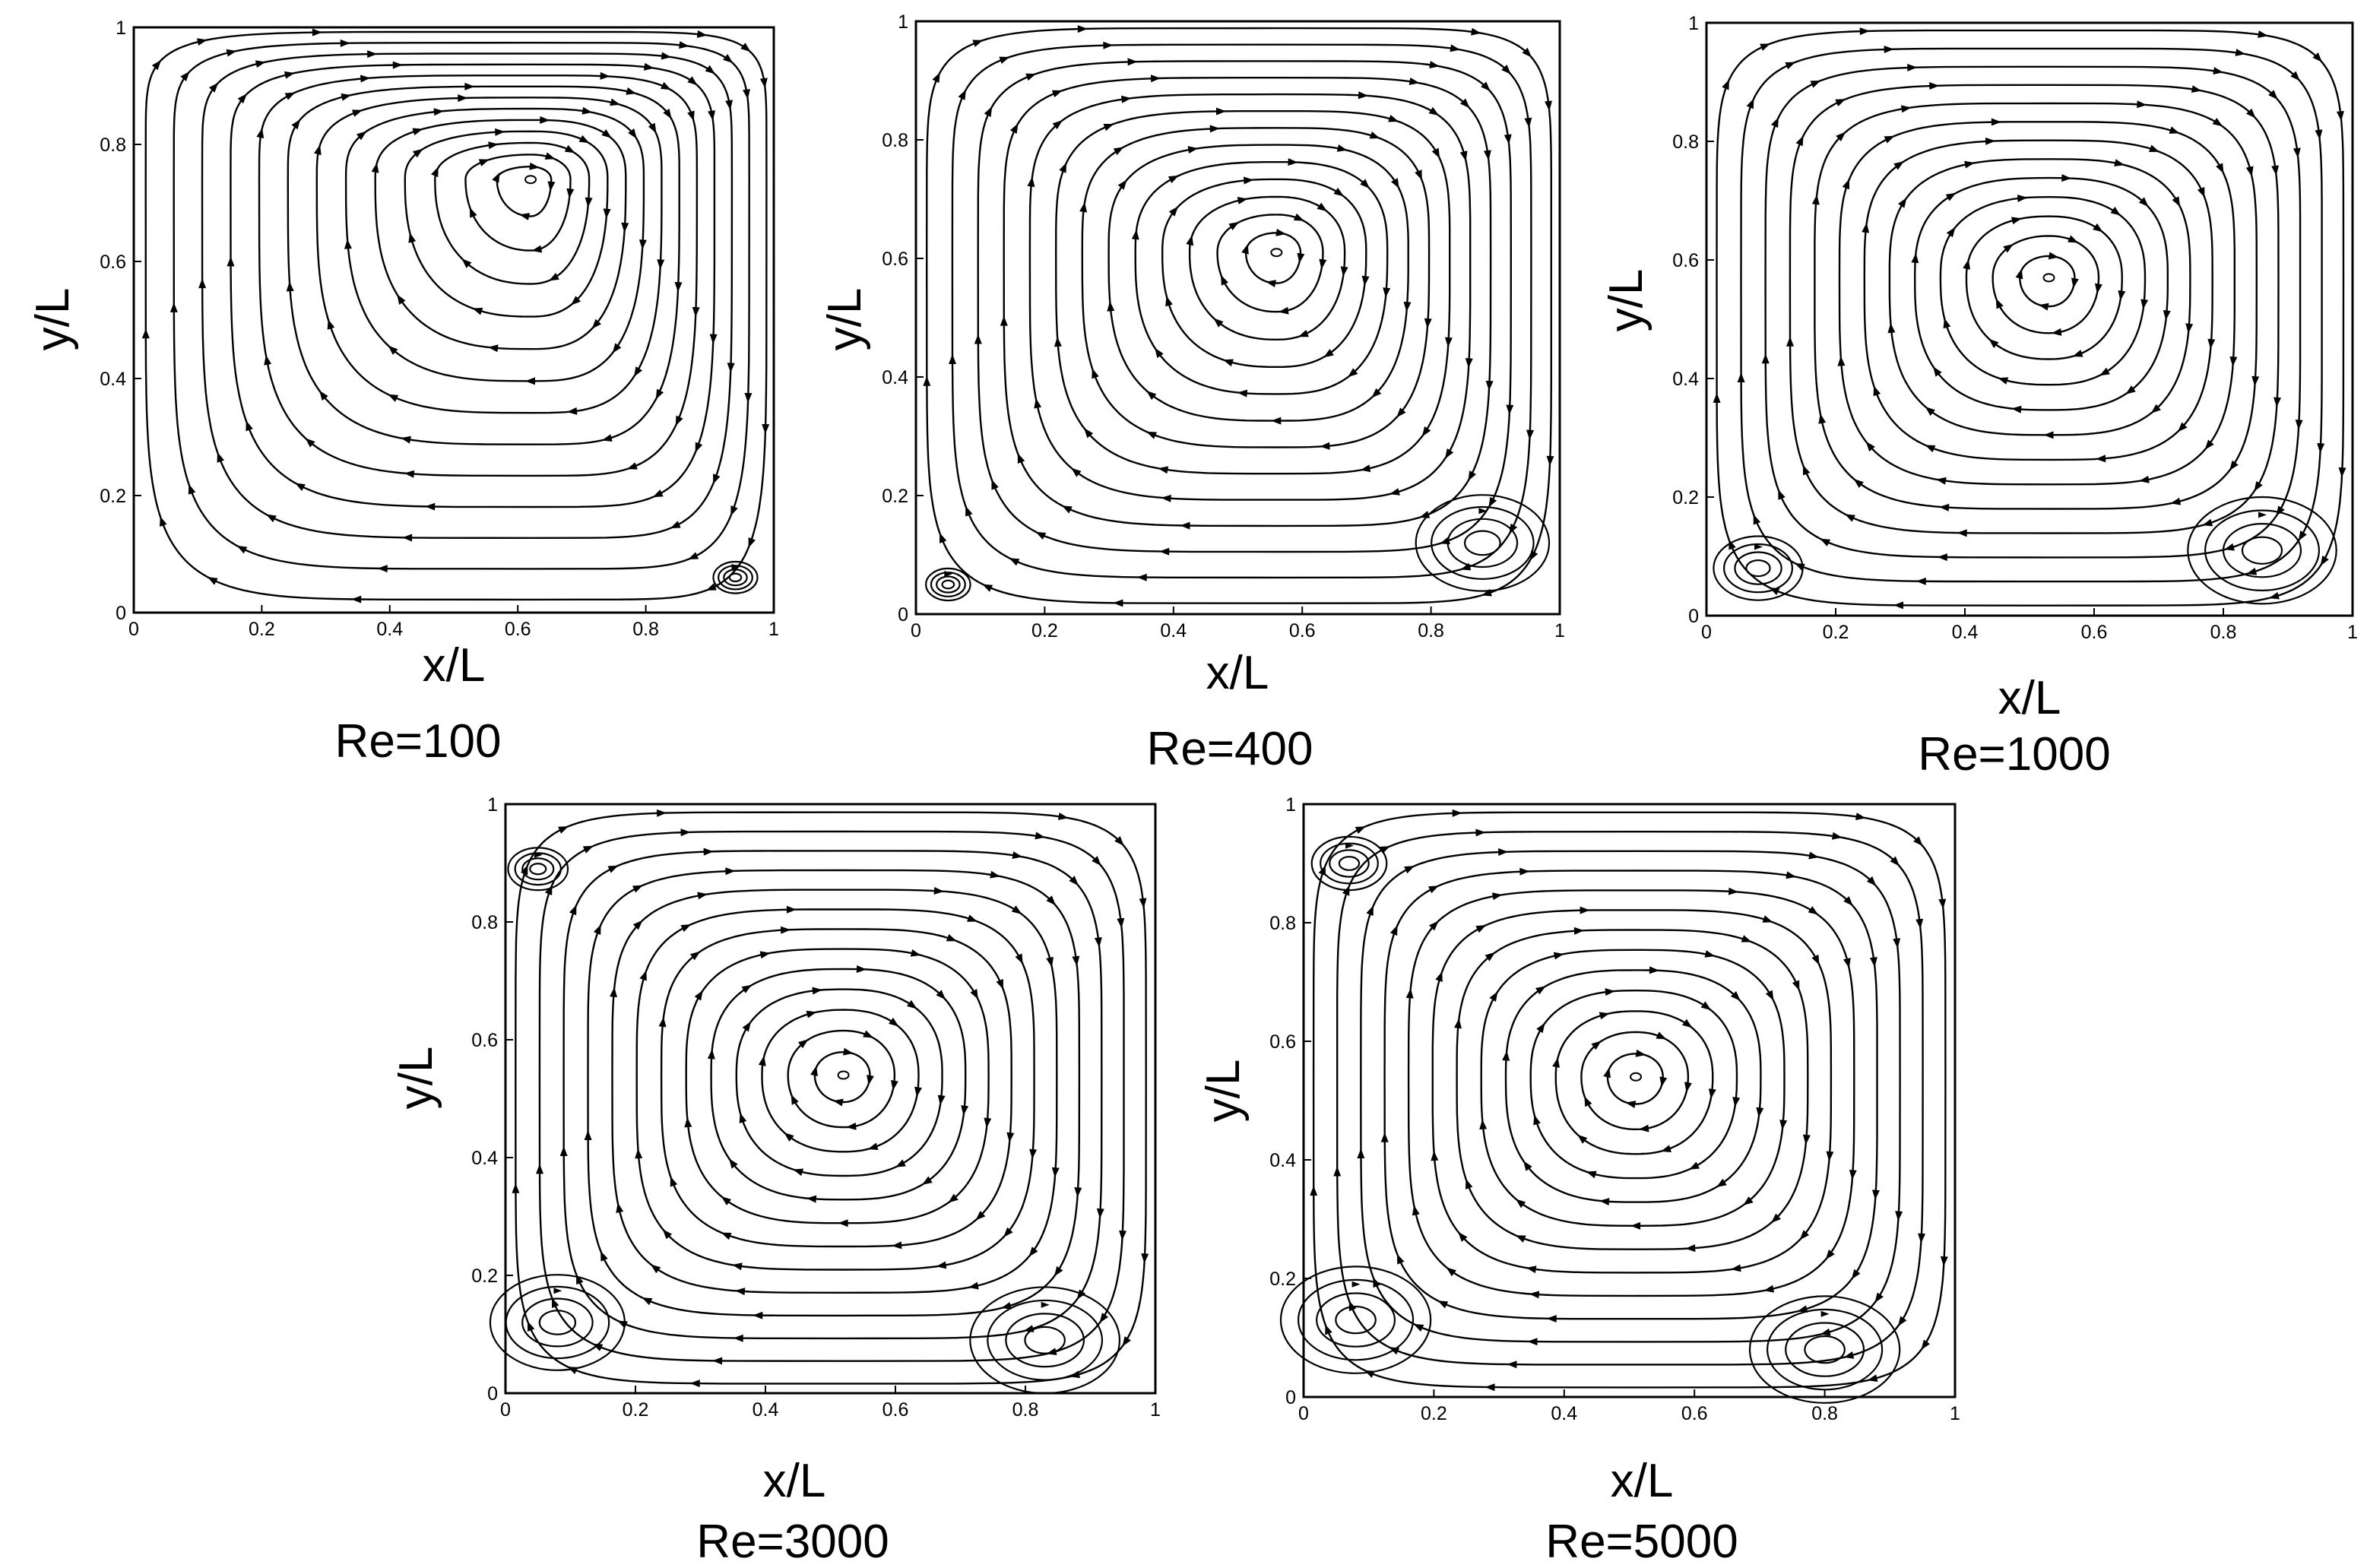 The image size is (2367, 1568). What do you see at coordinates (484, 1158) in the screenshot?
I see `y-tick-label: 0.4` at bounding box center [484, 1158].